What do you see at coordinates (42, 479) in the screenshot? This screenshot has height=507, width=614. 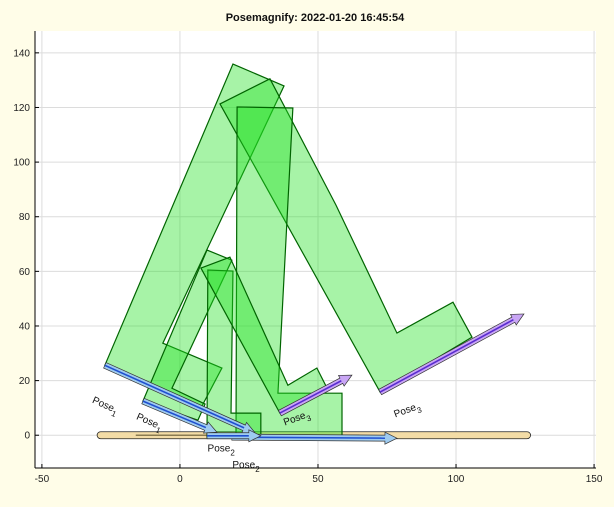 I see `x-tick-label: -50` at bounding box center [42, 479].